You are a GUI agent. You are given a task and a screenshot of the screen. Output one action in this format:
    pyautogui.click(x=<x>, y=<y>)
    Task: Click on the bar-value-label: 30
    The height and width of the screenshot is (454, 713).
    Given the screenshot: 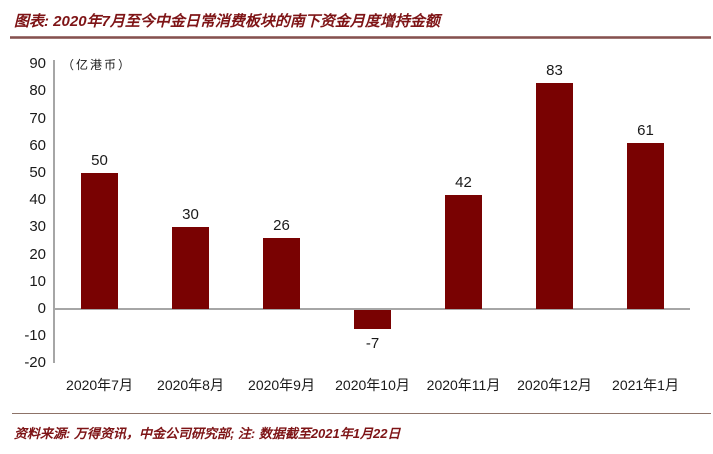 What is the action you would take?
    pyautogui.click(x=190, y=215)
    